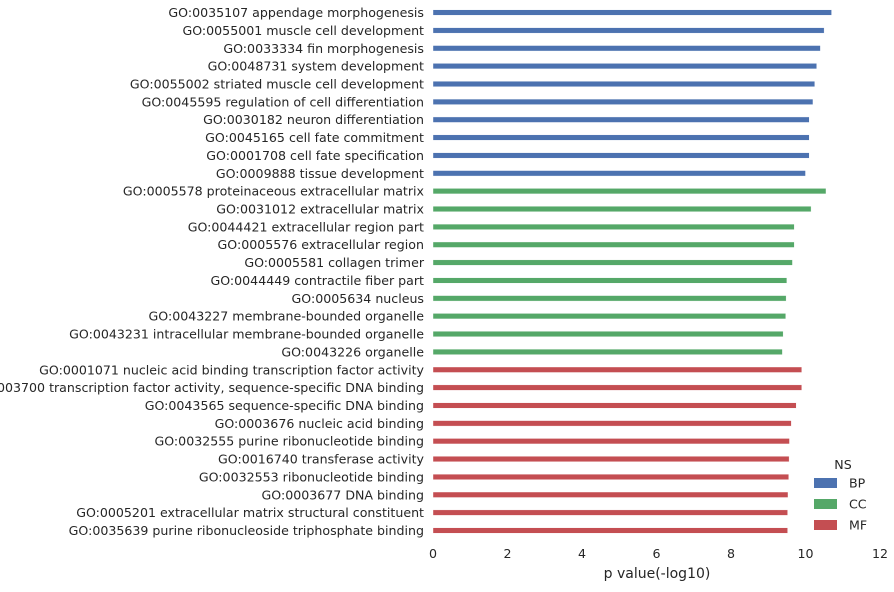 This screenshot has width=894, height=592. I want to click on category-label: GO:0005576 extracellular region, so click(321, 244).